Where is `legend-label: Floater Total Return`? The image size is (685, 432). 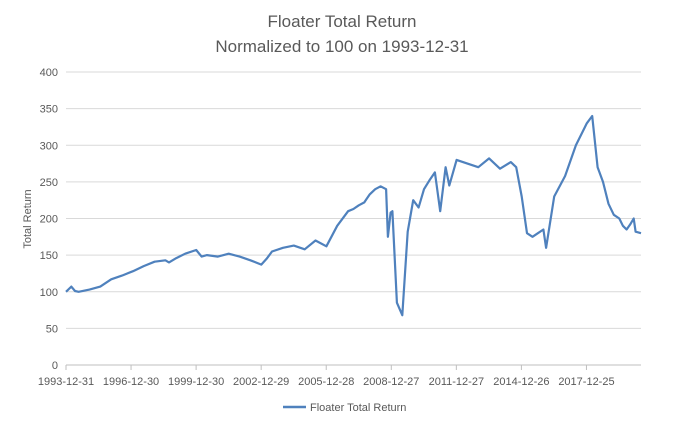
legend-label: Floater Total Return is located at coordinates (358, 408).